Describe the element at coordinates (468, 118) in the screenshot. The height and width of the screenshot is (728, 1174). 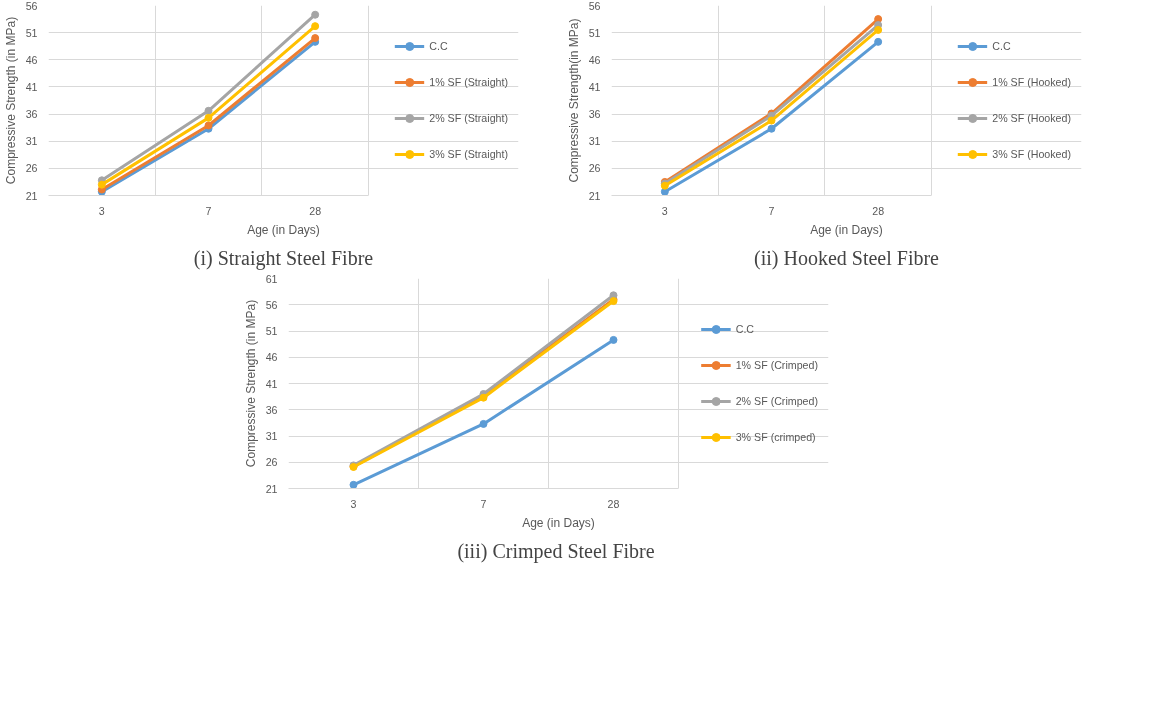
I see `legend-label: 2% SF (Straight)` at that location.